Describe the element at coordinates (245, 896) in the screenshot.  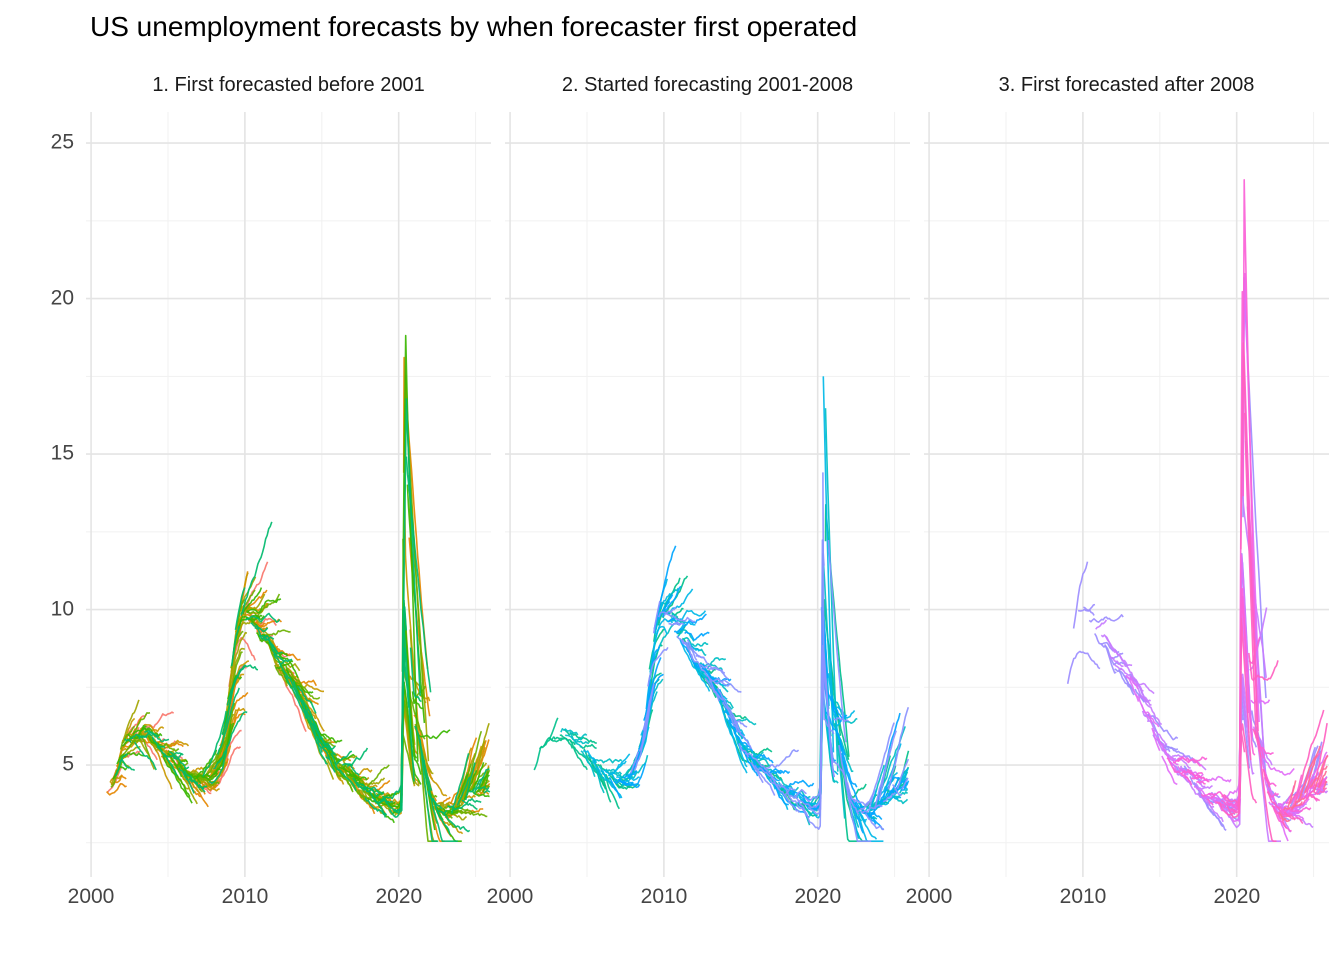
I see `x-tick-p1-2010: 2010` at that location.